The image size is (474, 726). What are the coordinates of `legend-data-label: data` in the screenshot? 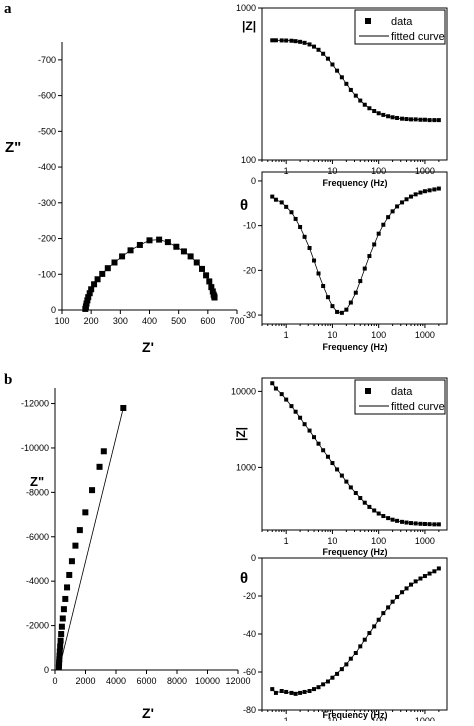 It's located at (402, 22).